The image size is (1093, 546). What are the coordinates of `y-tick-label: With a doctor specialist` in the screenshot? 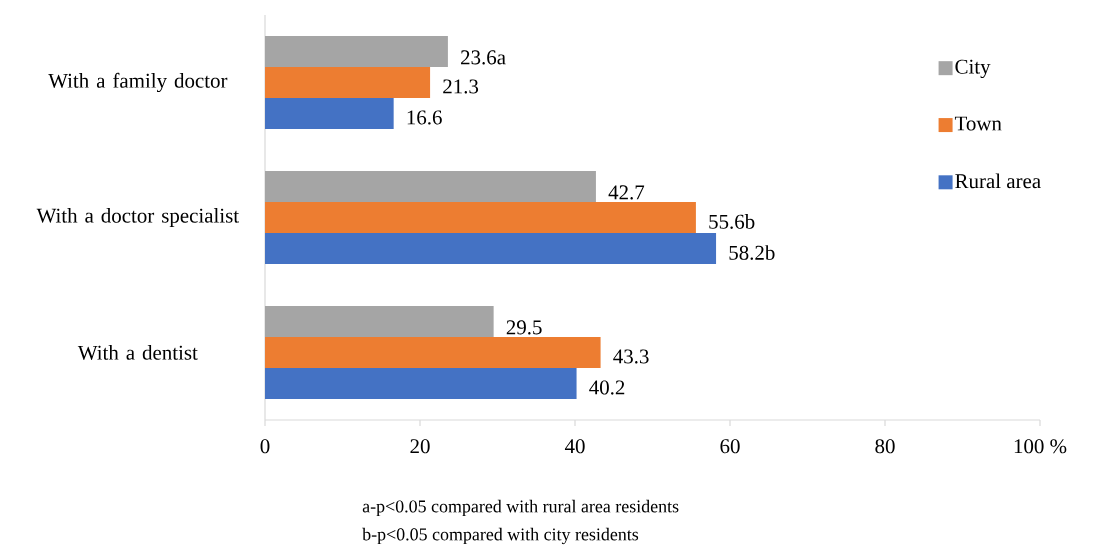 It's located at (137, 217).